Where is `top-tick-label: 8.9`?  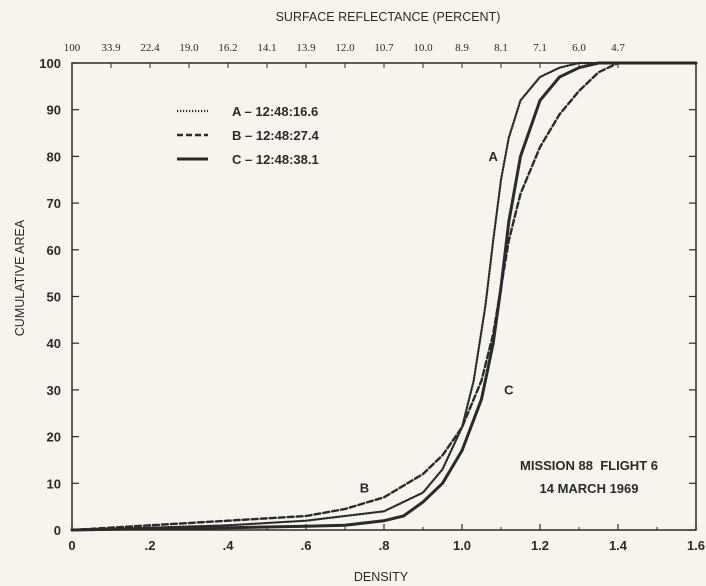
top-tick-label: 8.9 is located at coordinates (462, 48).